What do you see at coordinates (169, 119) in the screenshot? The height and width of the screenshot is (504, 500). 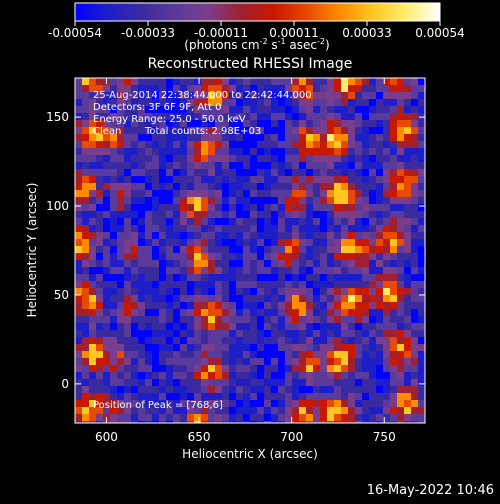 I see `annotation-energy-range: Energy Range: 25.0 - 50.0 keV` at bounding box center [169, 119].